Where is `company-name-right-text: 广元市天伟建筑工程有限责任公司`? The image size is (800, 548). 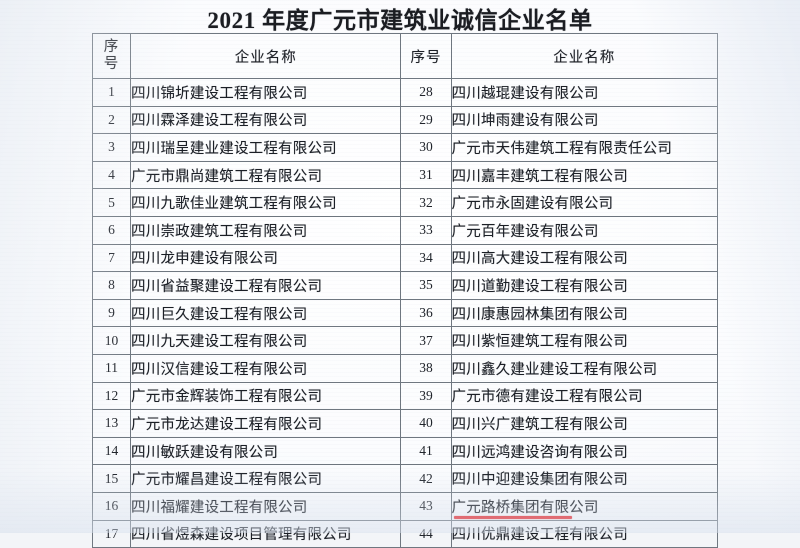
company-name-right-text: 广元市天伟建筑工程有限责任公司 is located at coordinates (562, 148).